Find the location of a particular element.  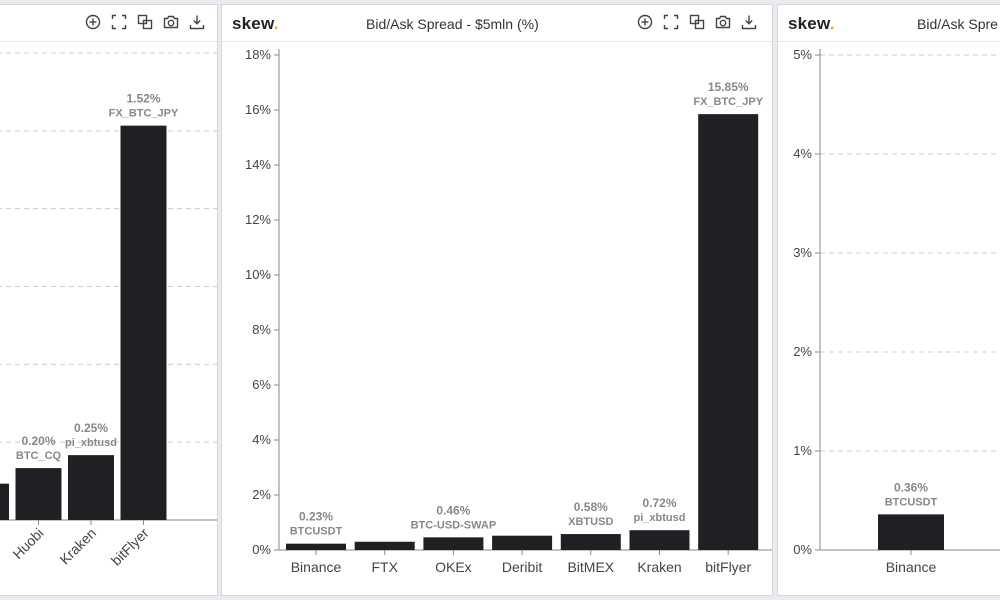

bar-value-label: 0.25% is located at coordinates (91, 428).